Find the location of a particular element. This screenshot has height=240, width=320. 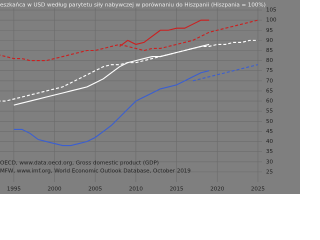

y-tick-label: 80 is located at coordinates (269, 61).